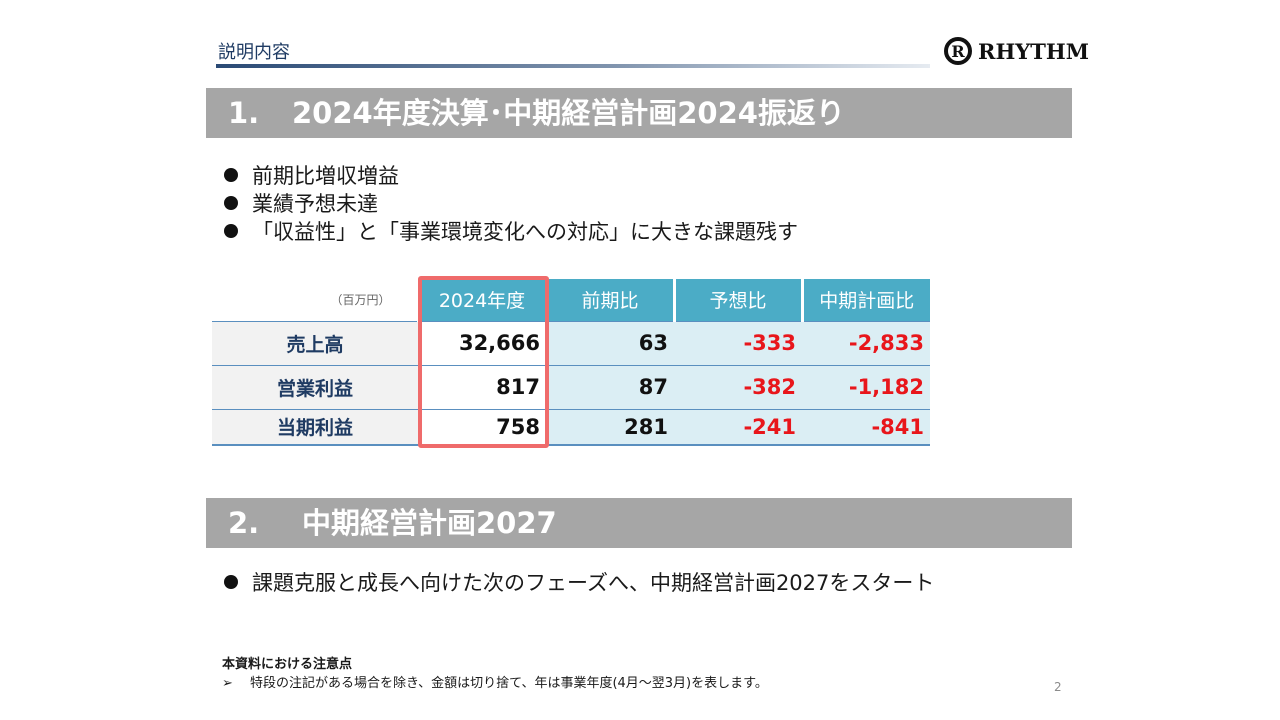  What do you see at coordinates (1058, 687) in the screenshot?
I see `page-number: 2` at bounding box center [1058, 687].